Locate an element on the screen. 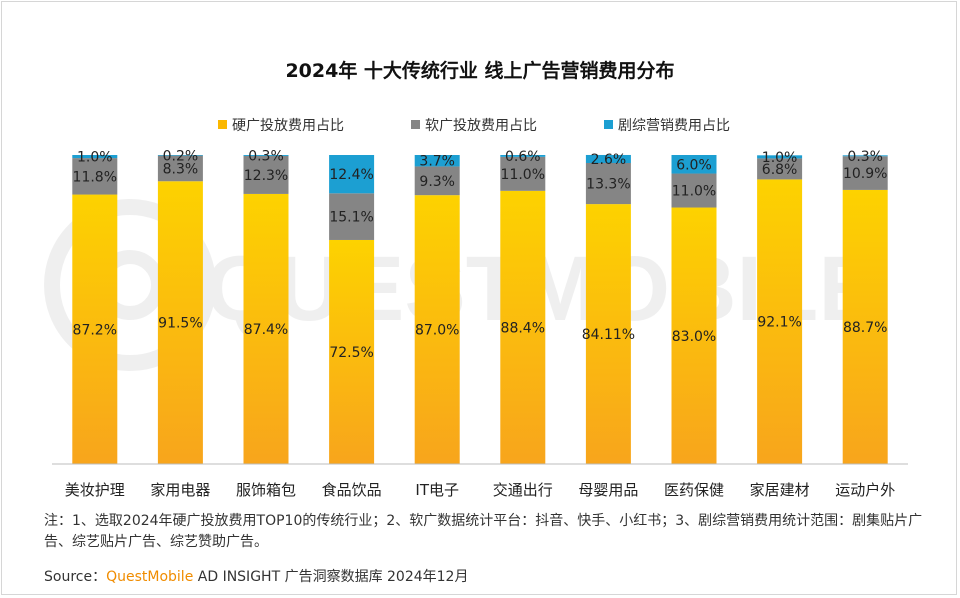  data-label-hard-3: 72.5% is located at coordinates (351, 353).